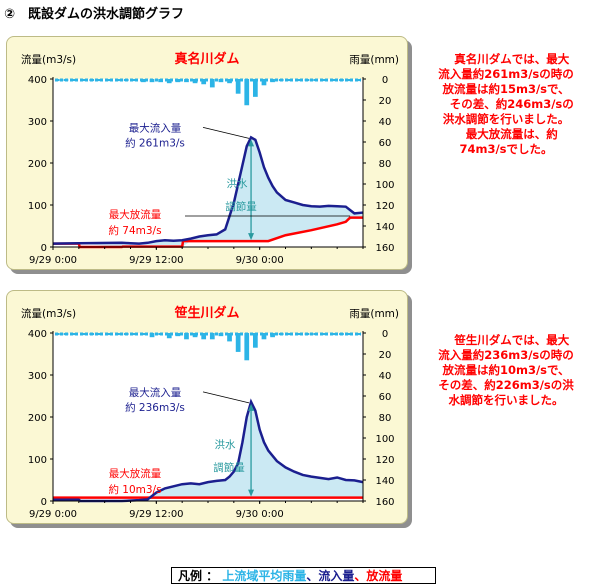  I want to click on flood-control-area, so click(208, 449).